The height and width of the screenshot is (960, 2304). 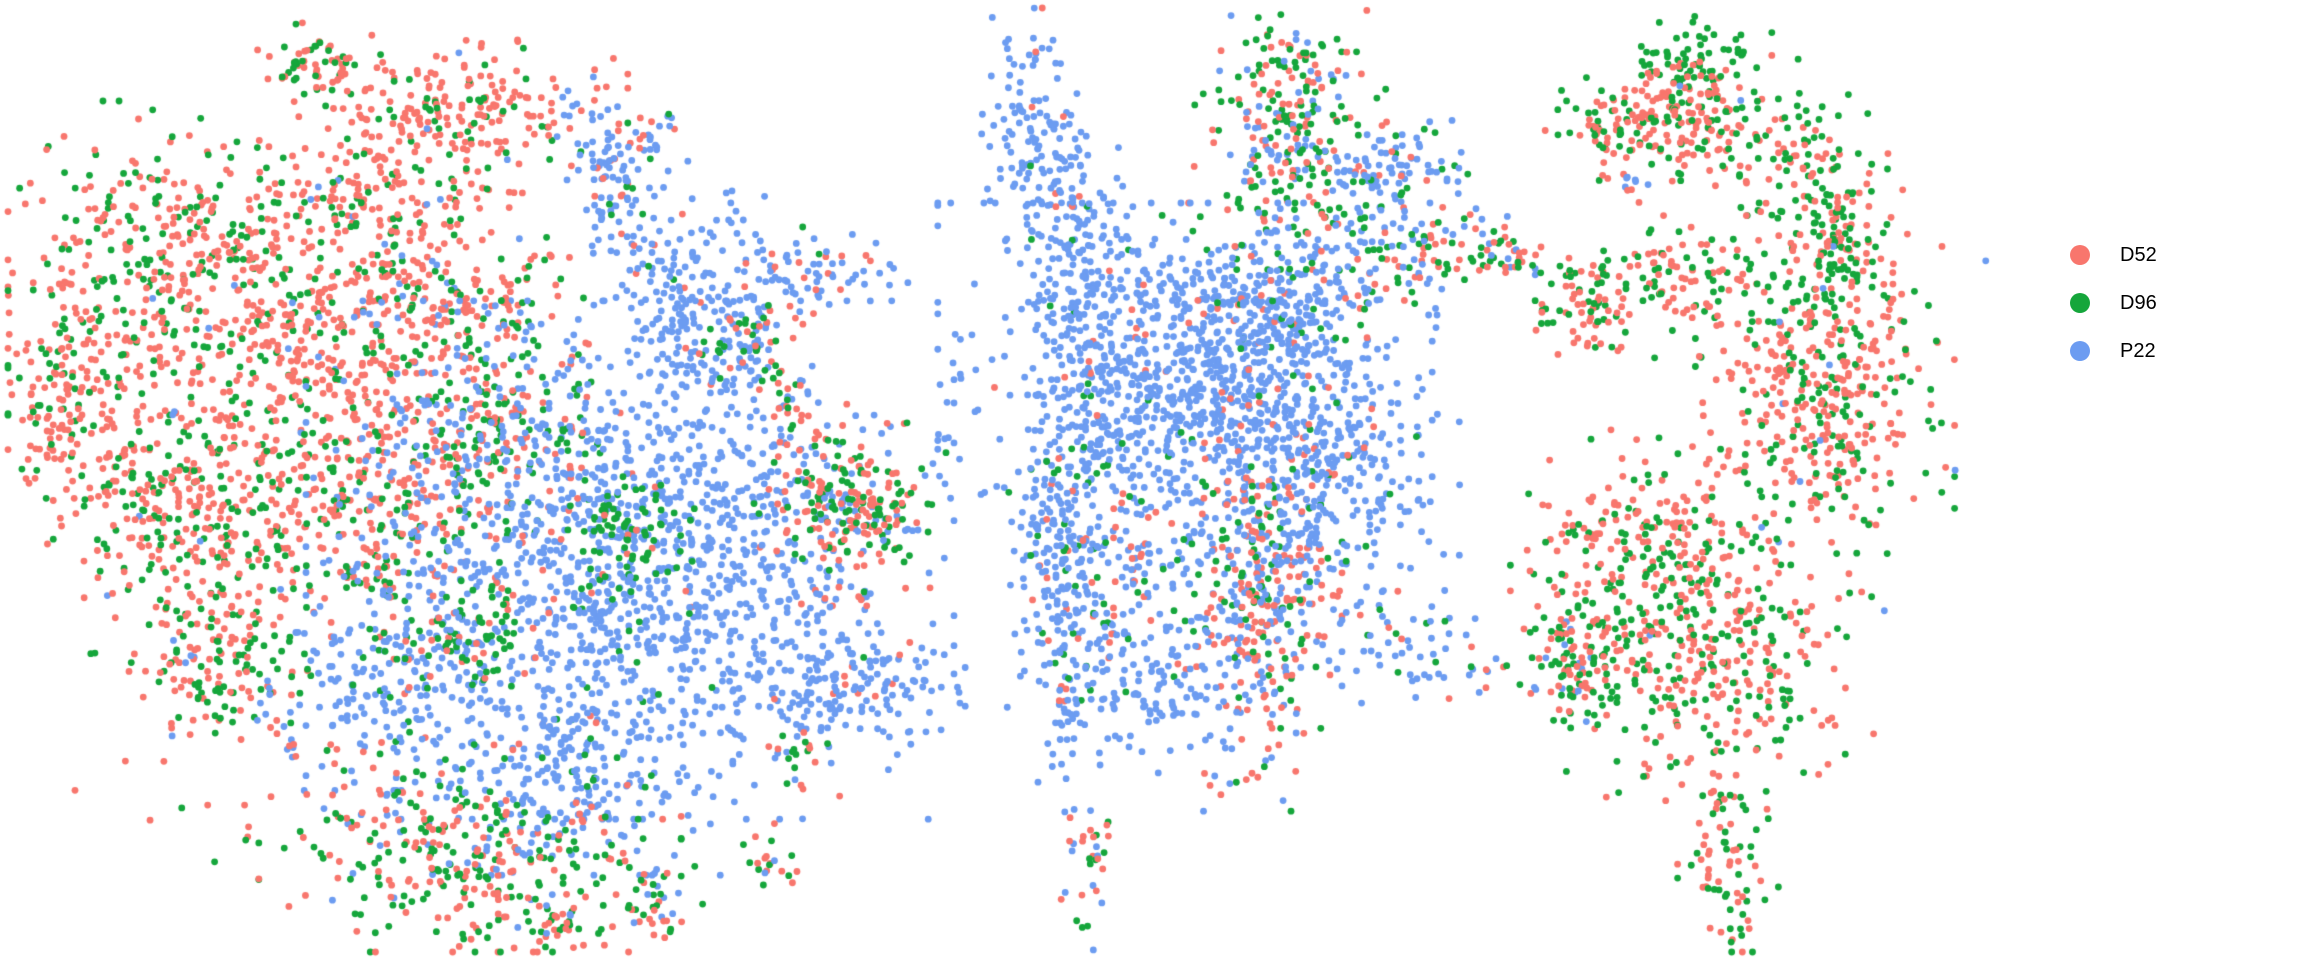 What do you see at coordinates (2080, 255) in the screenshot?
I see `legend-swatch-d52-icon` at bounding box center [2080, 255].